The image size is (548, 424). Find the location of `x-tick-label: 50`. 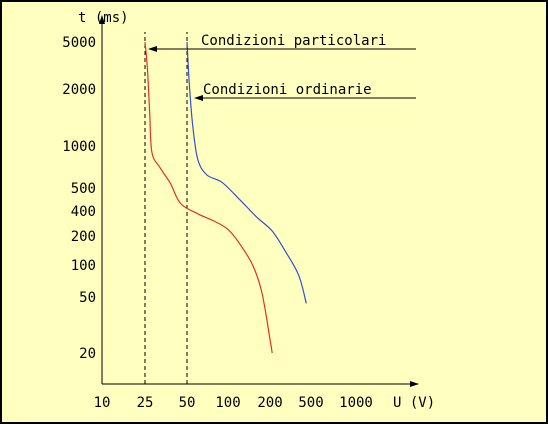

x-tick-label: 50 is located at coordinates (187, 403).